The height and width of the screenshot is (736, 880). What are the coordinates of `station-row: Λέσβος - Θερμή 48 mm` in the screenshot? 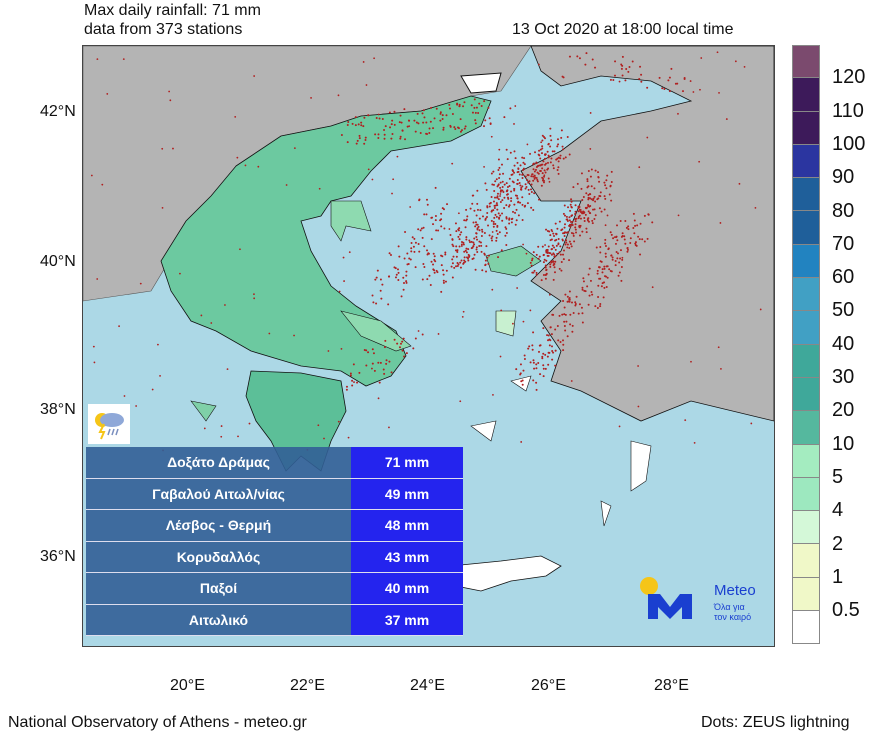 It's located at (274, 526).